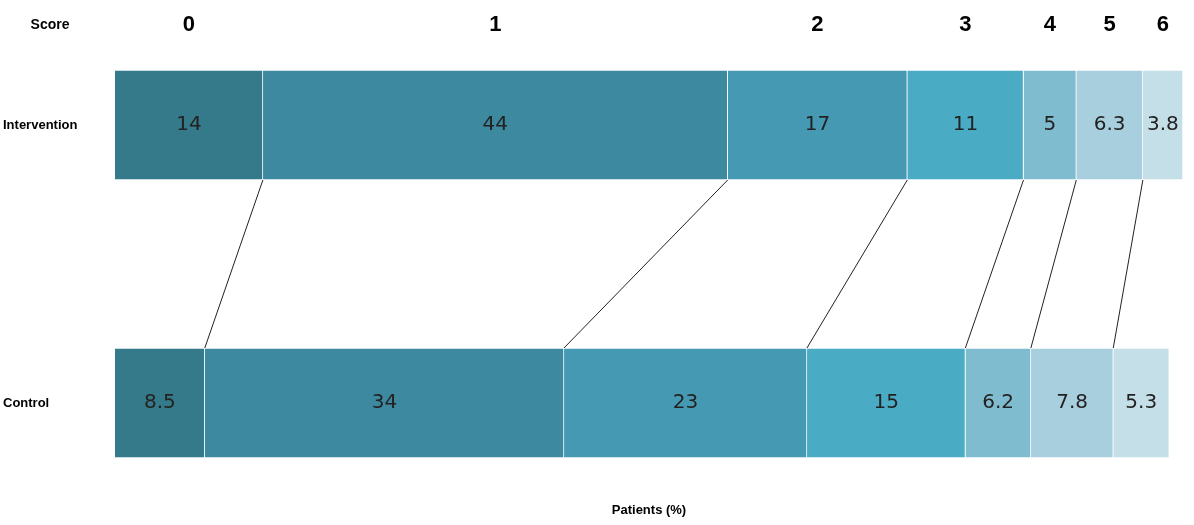  What do you see at coordinates (886, 401) in the screenshot?
I see `data-label: 15` at bounding box center [886, 401].